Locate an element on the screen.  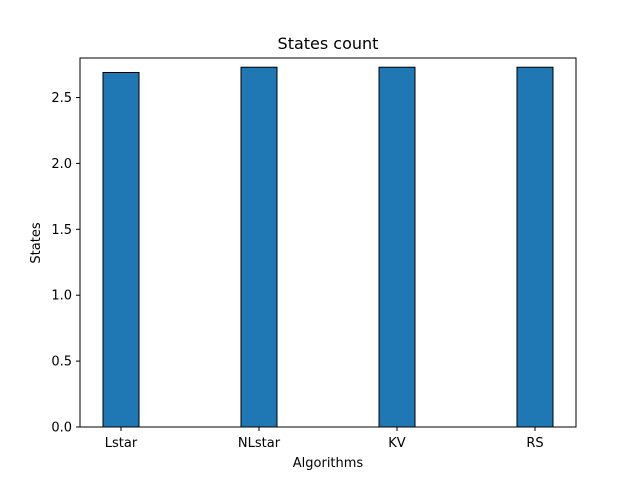
chart-title: States count is located at coordinates (328, 43).